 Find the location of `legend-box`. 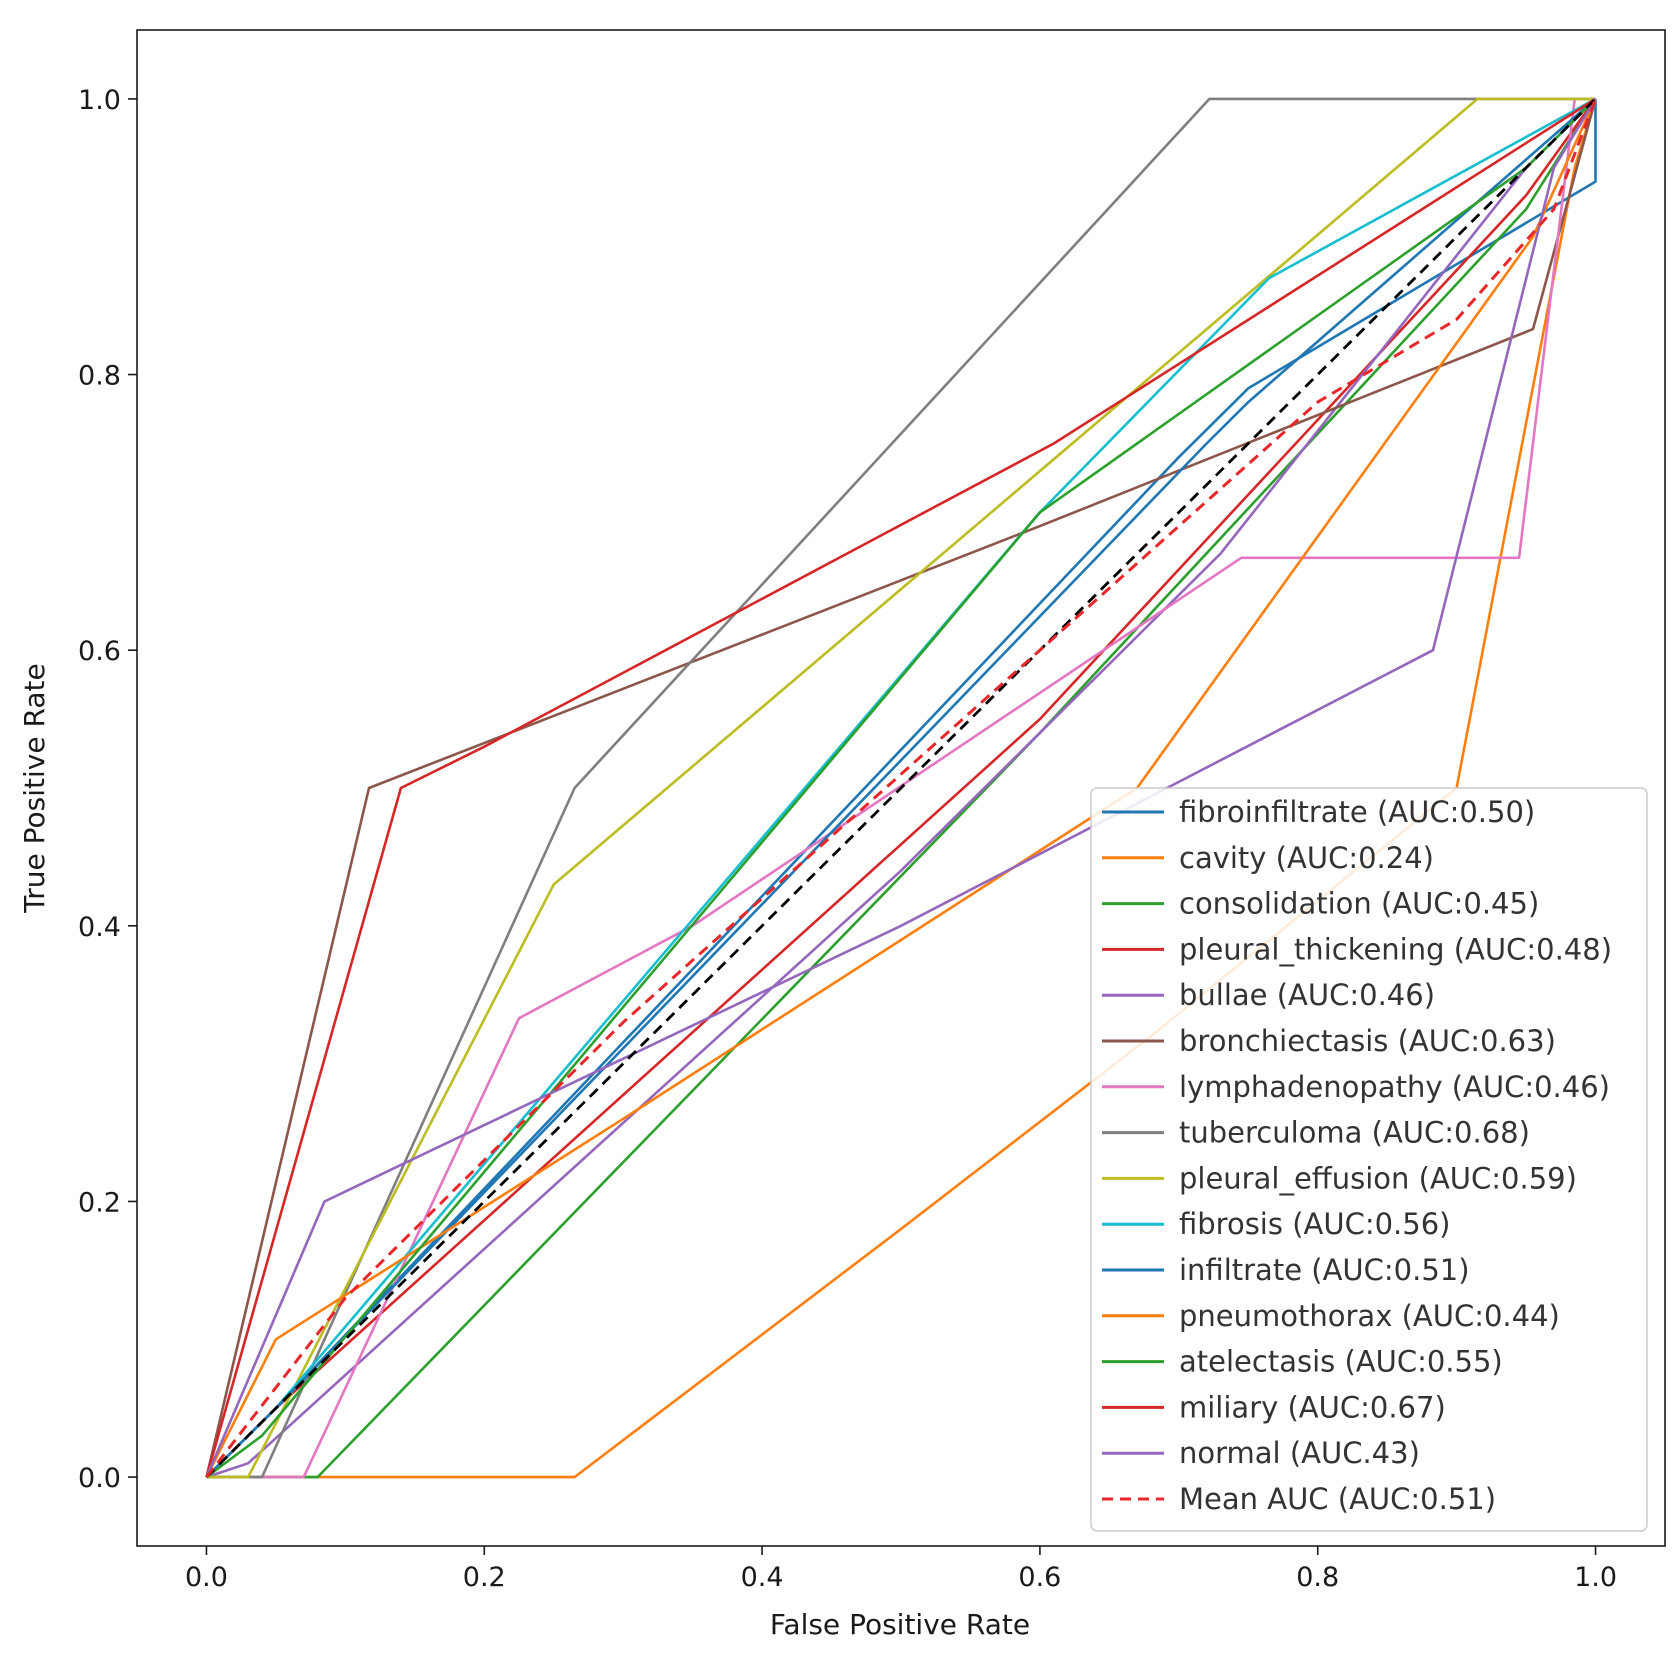

legend-box is located at coordinates (1369, 1159).